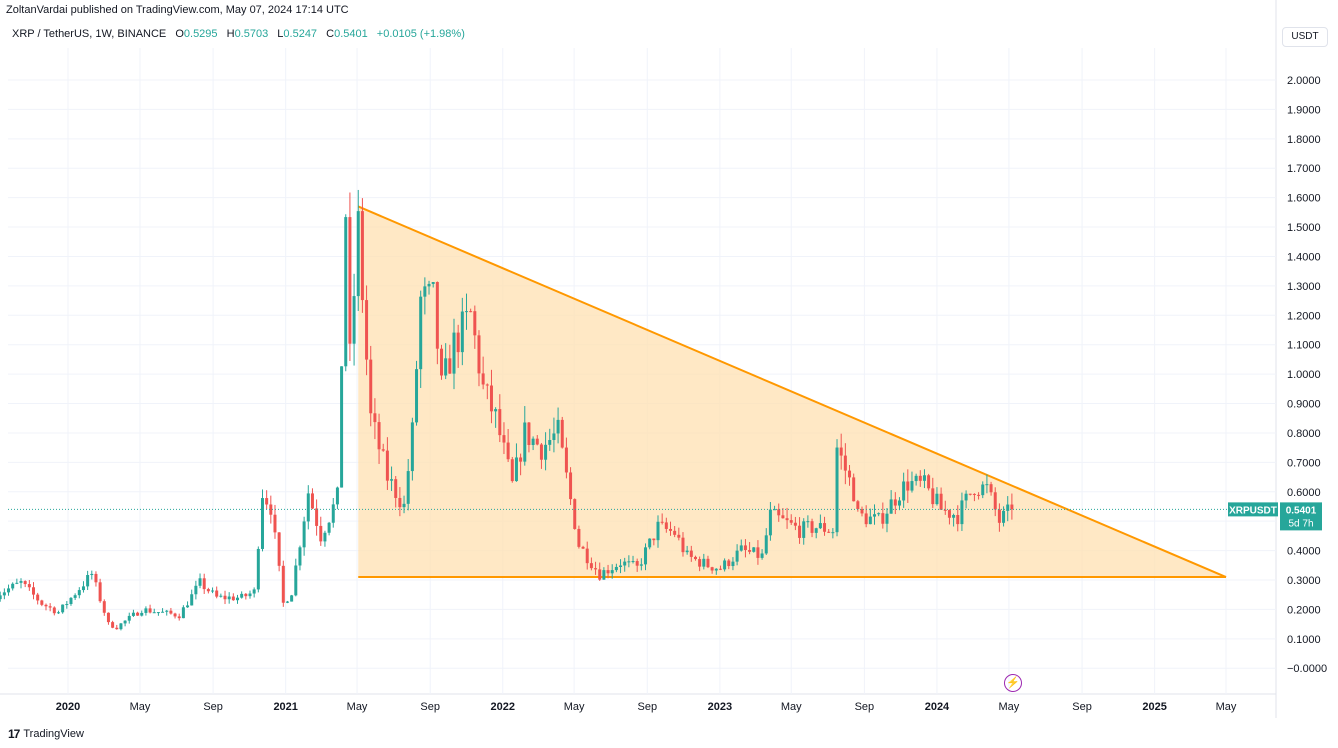 This screenshot has width=1338, height=748. Describe the element at coordinates (1304, 81) in the screenshot. I see `price-tick-label: 2.0000` at that location.